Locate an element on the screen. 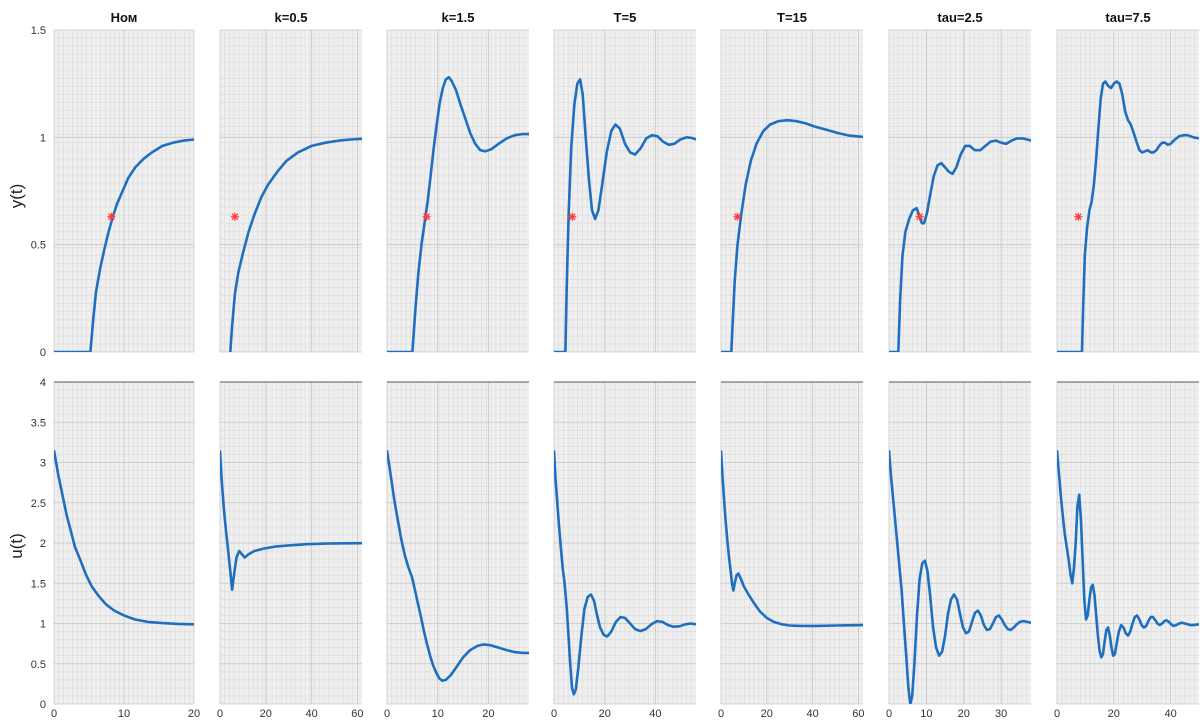  subplot-u-5: 0 20 40 60 is located at coordinates (791, 550).